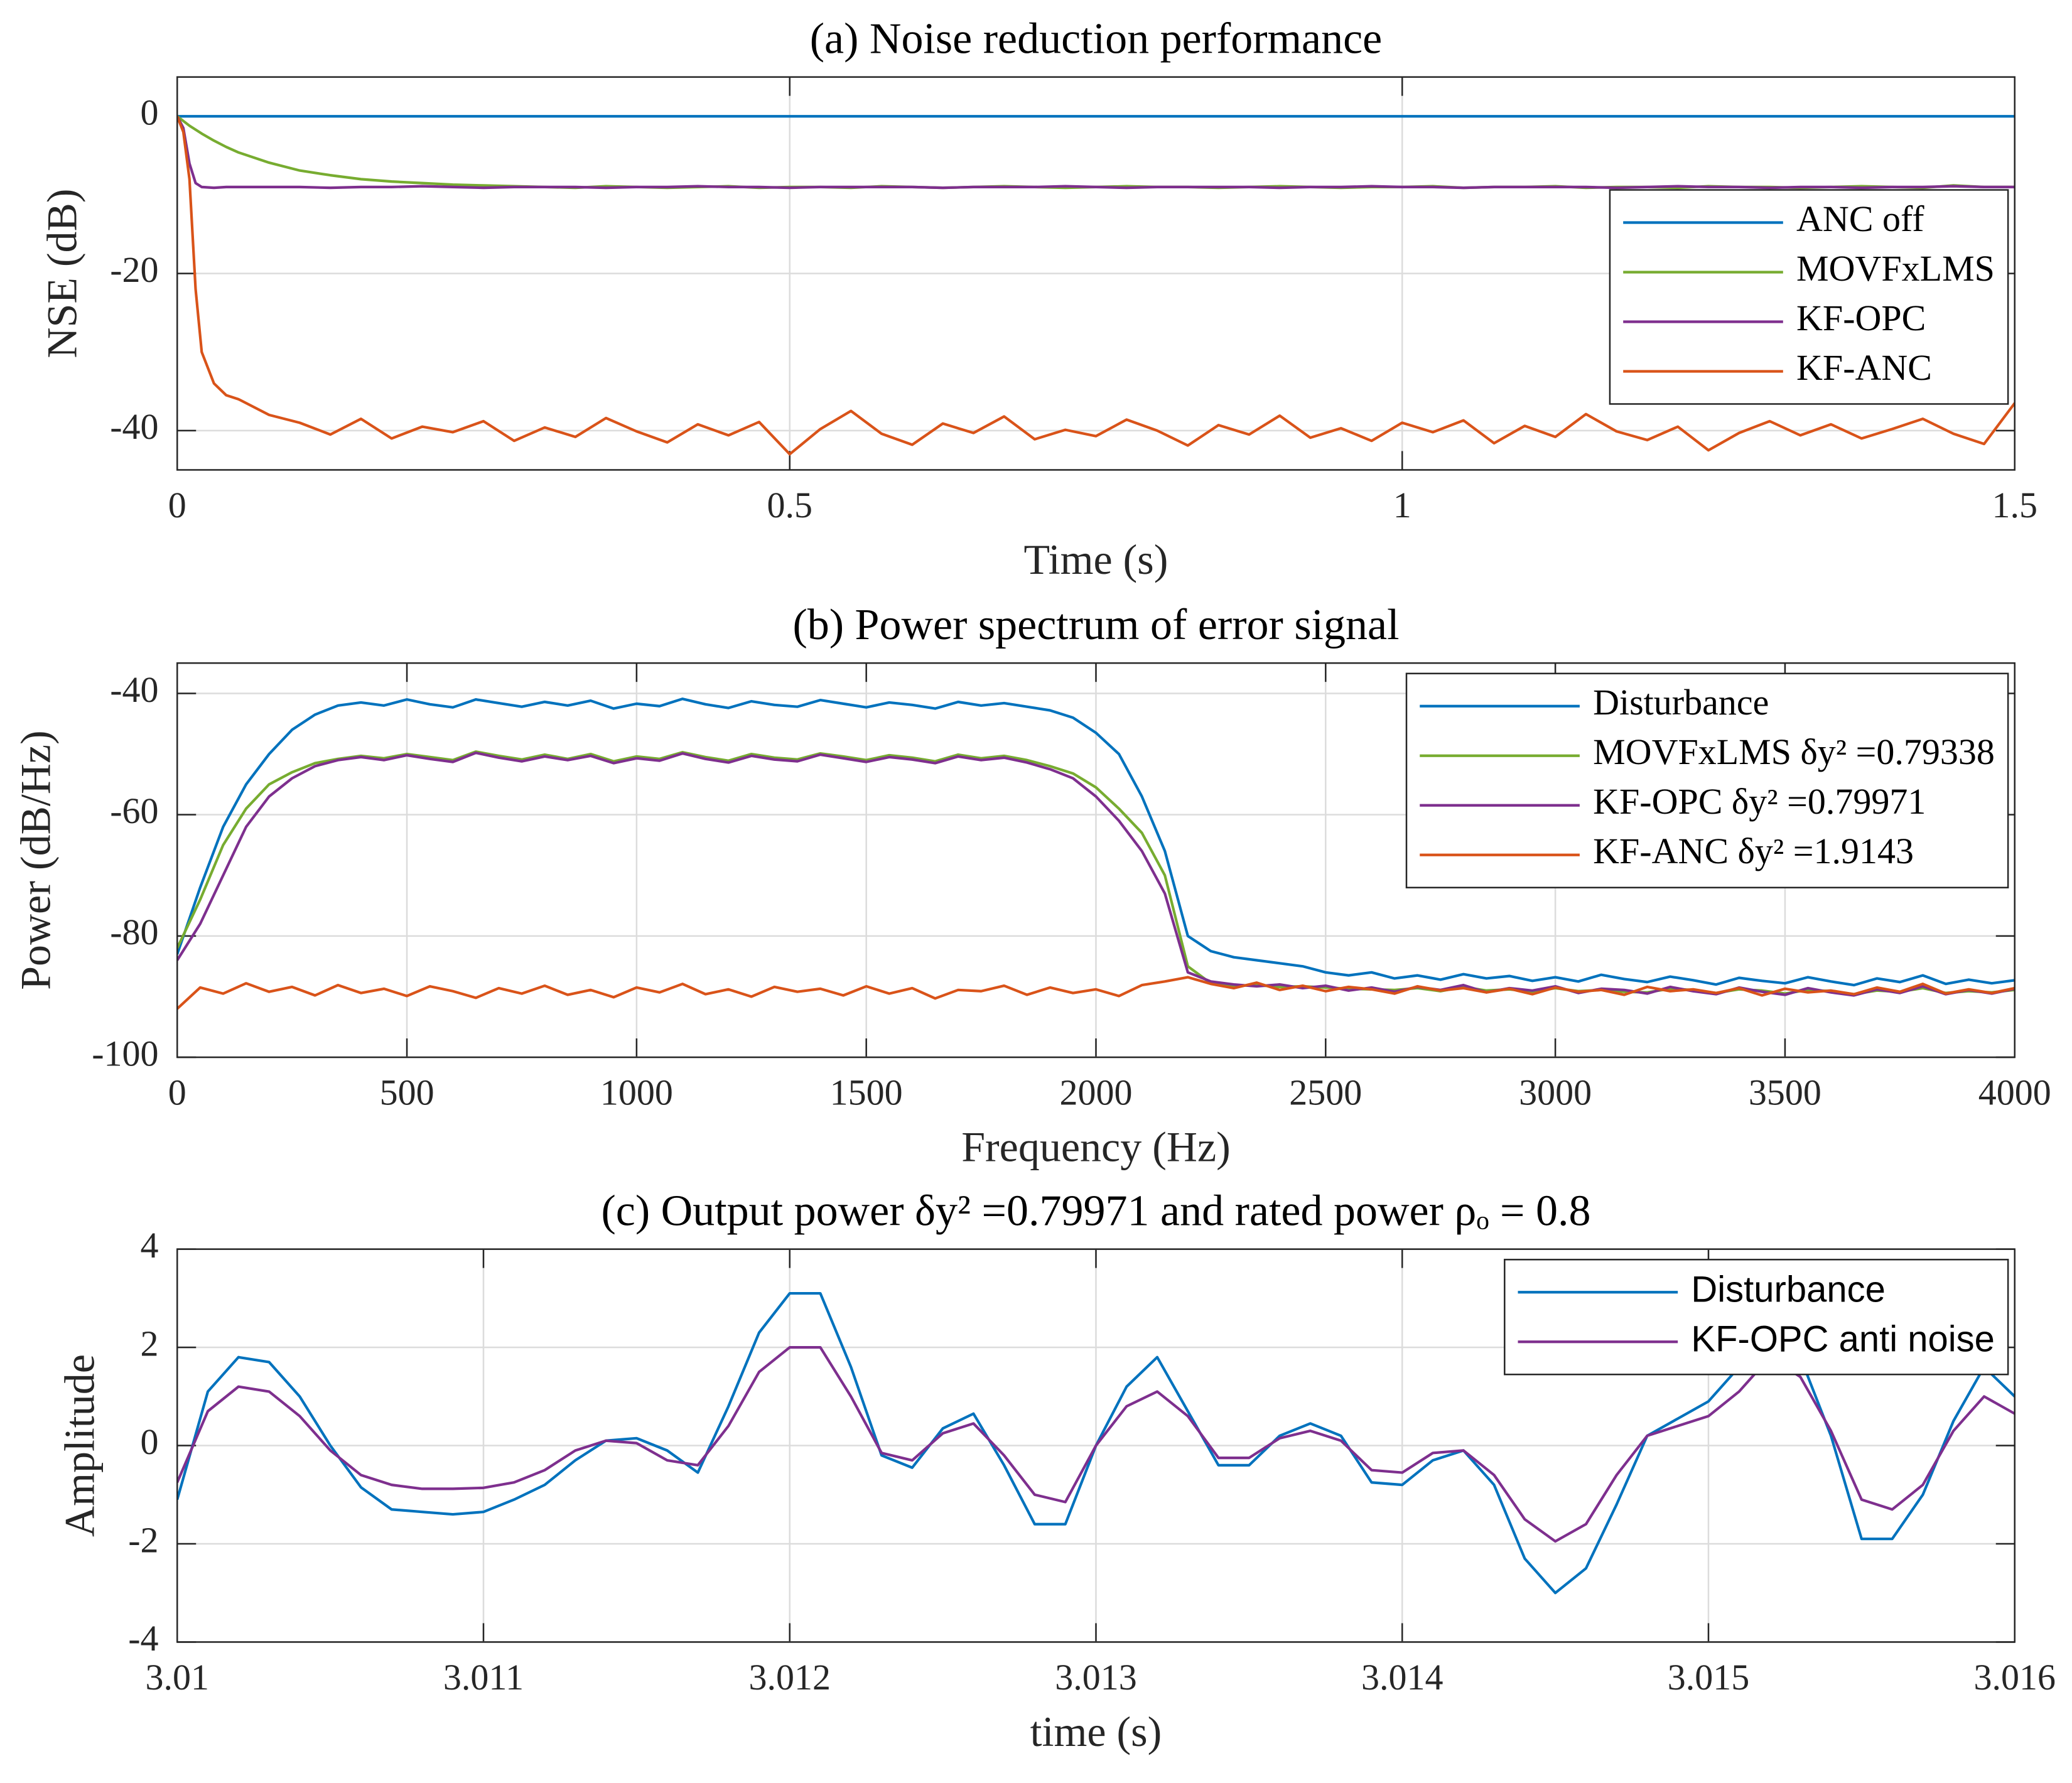 Image resolution: width=2072 pixels, height=1783 pixels. I want to click on legend-label: KF-ANC, so click(1864, 367).